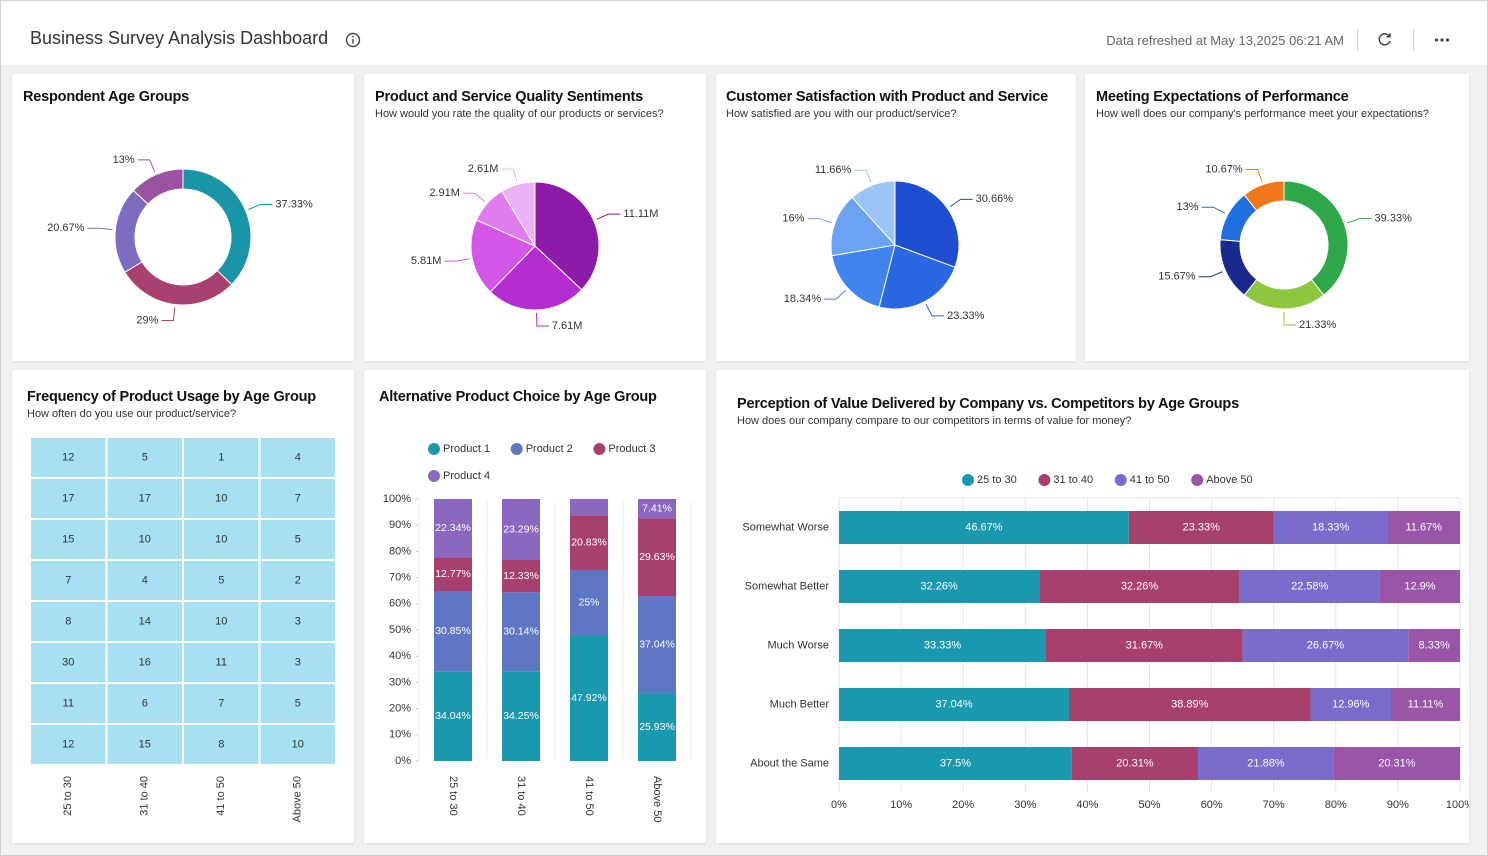 This screenshot has width=1488, height=856. I want to click on legend-label: 31 to 40, so click(1073, 480).